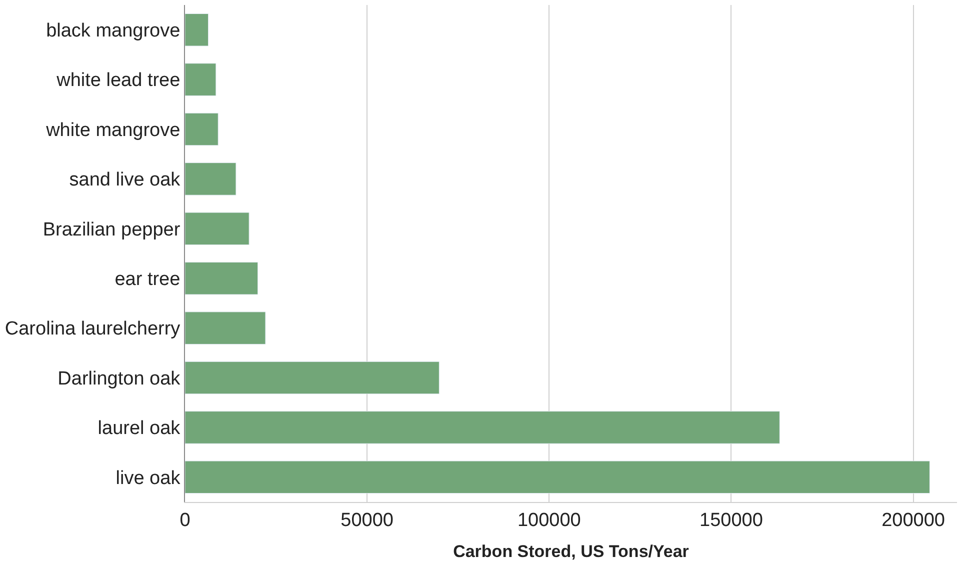 This screenshot has height=572, width=967. What do you see at coordinates (731, 520) in the screenshot?
I see `x-tick-label: 150000` at bounding box center [731, 520].